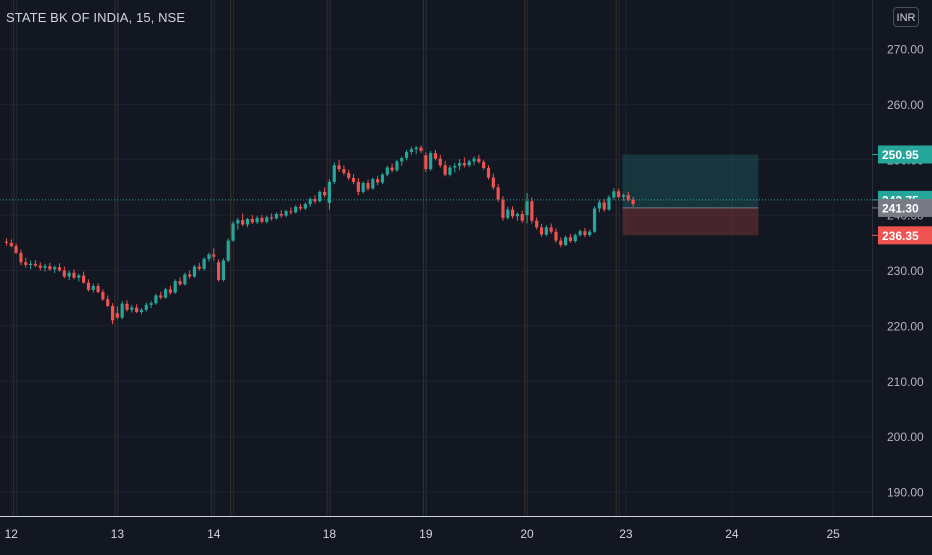 This screenshot has width=932, height=555. Describe the element at coordinates (330, 534) in the screenshot. I see `x-tick-label: 18` at that location.